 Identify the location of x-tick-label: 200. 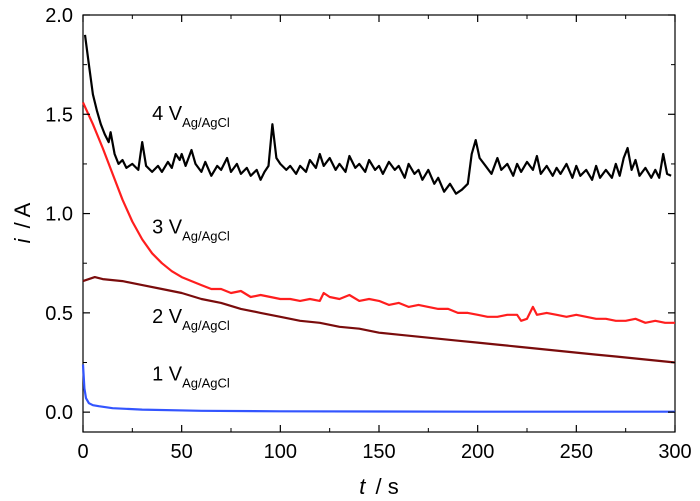
(477, 452).